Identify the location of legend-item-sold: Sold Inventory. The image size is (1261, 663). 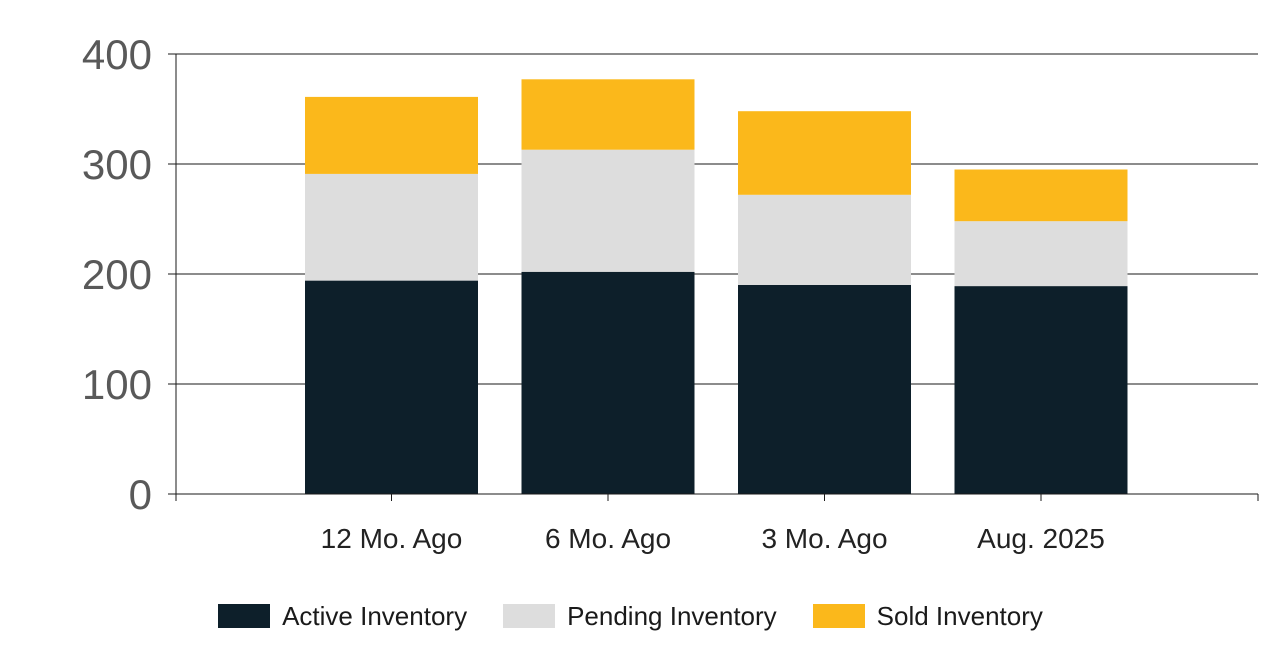
(927, 616).